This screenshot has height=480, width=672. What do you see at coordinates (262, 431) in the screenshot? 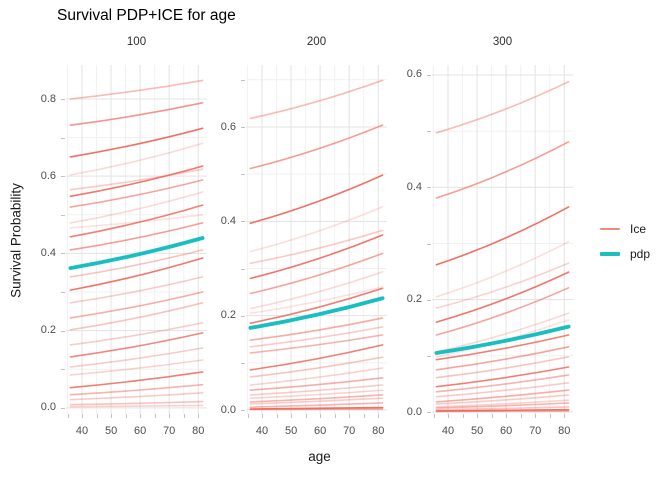
I see `x-tick-label: 40` at bounding box center [262, 431].